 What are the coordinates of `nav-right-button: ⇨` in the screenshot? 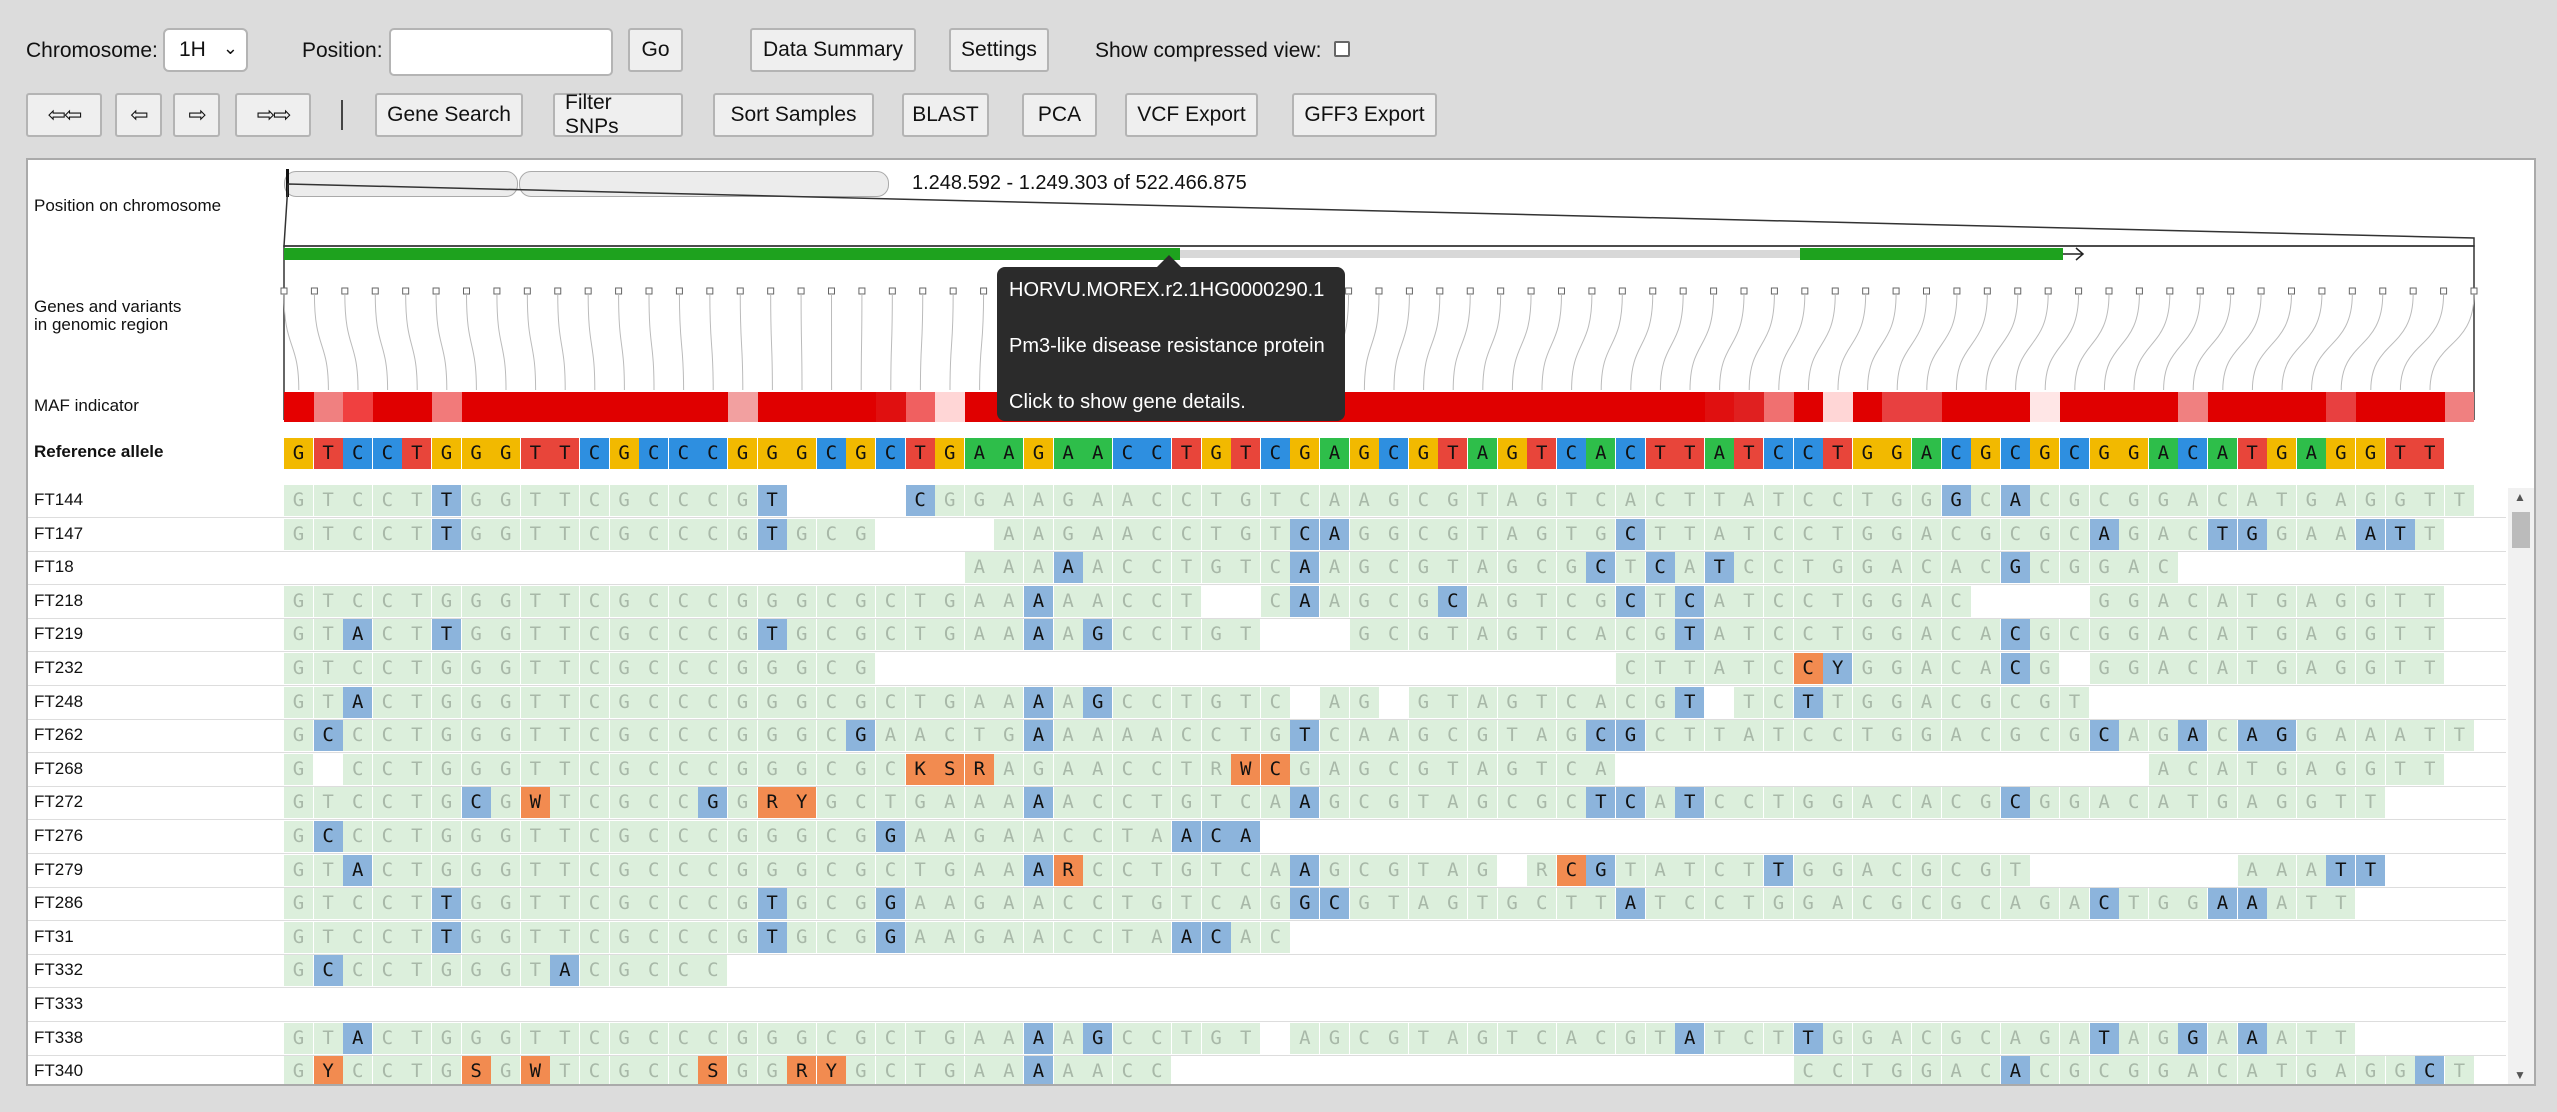 It's located at (196, 115).